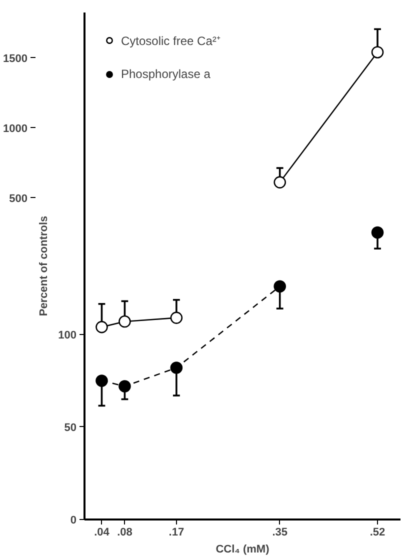  What do you see at coordinates (44, 266) in the screenshot?
I see `y-axis-title: Percent of controls` at bounding box center [44, 266].